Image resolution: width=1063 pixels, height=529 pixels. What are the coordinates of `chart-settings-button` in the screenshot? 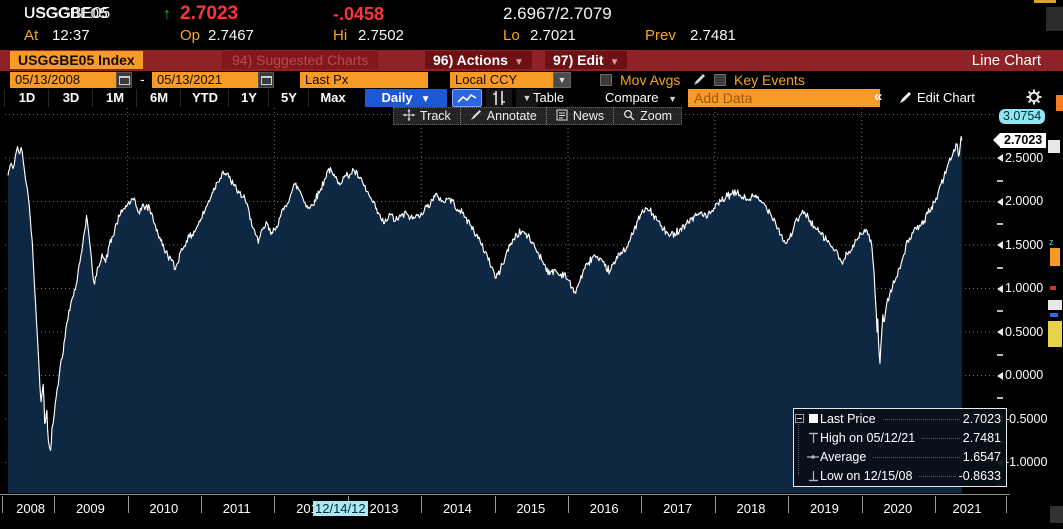 It's located at (1034, 99).